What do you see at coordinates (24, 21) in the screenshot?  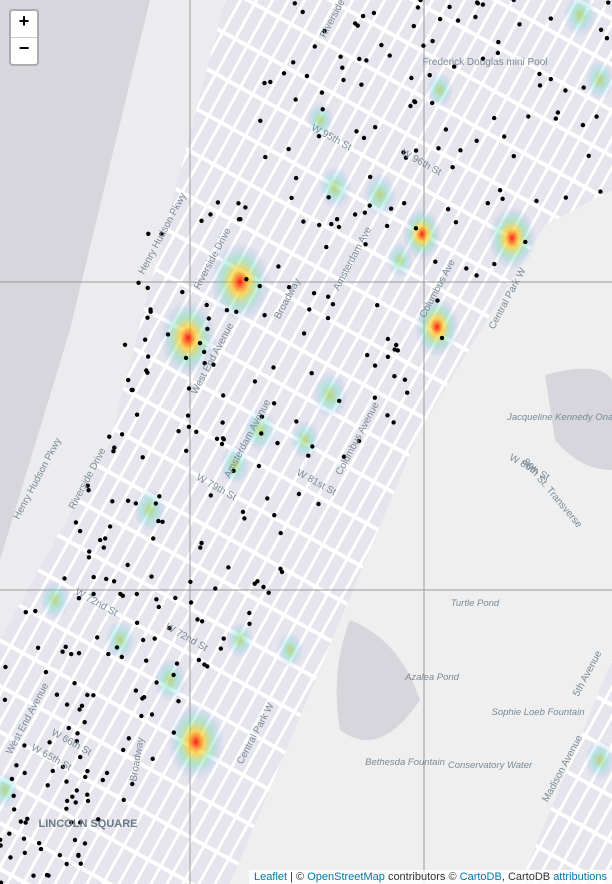 I see `zoom-in: +` at bounding box center [24, 21].